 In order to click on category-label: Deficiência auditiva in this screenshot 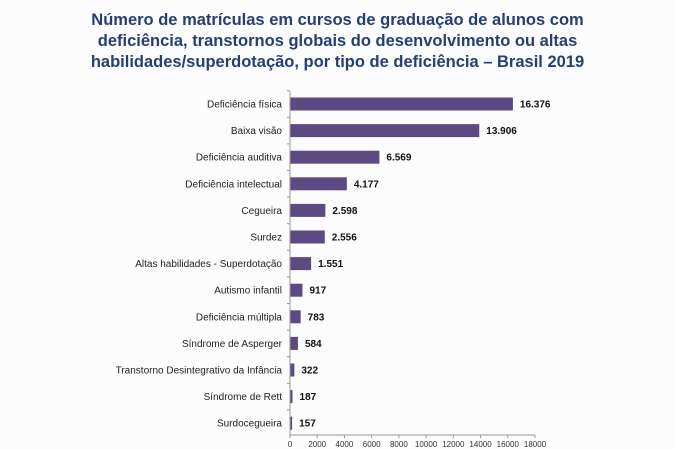, I will do `click(239, 158)`.